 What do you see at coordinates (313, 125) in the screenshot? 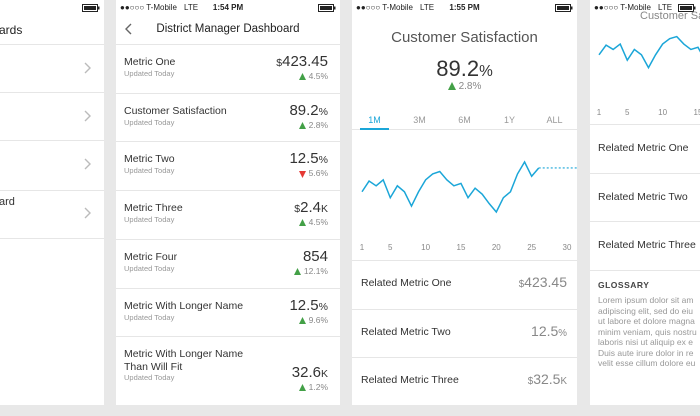
I see `change-indicator: 2.8%` at bounding box center [313, 125].